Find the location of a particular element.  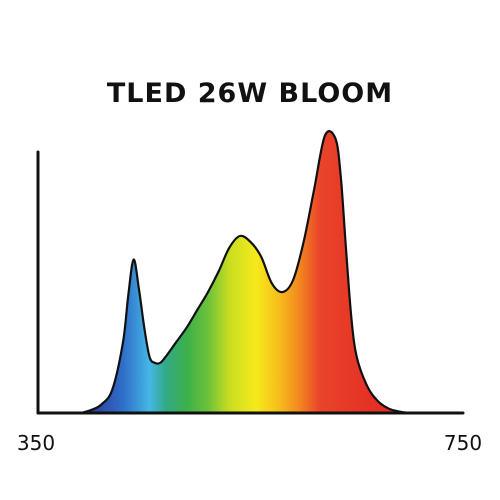

x-tick-label-350: 350 is located at coordinates (36, 443).